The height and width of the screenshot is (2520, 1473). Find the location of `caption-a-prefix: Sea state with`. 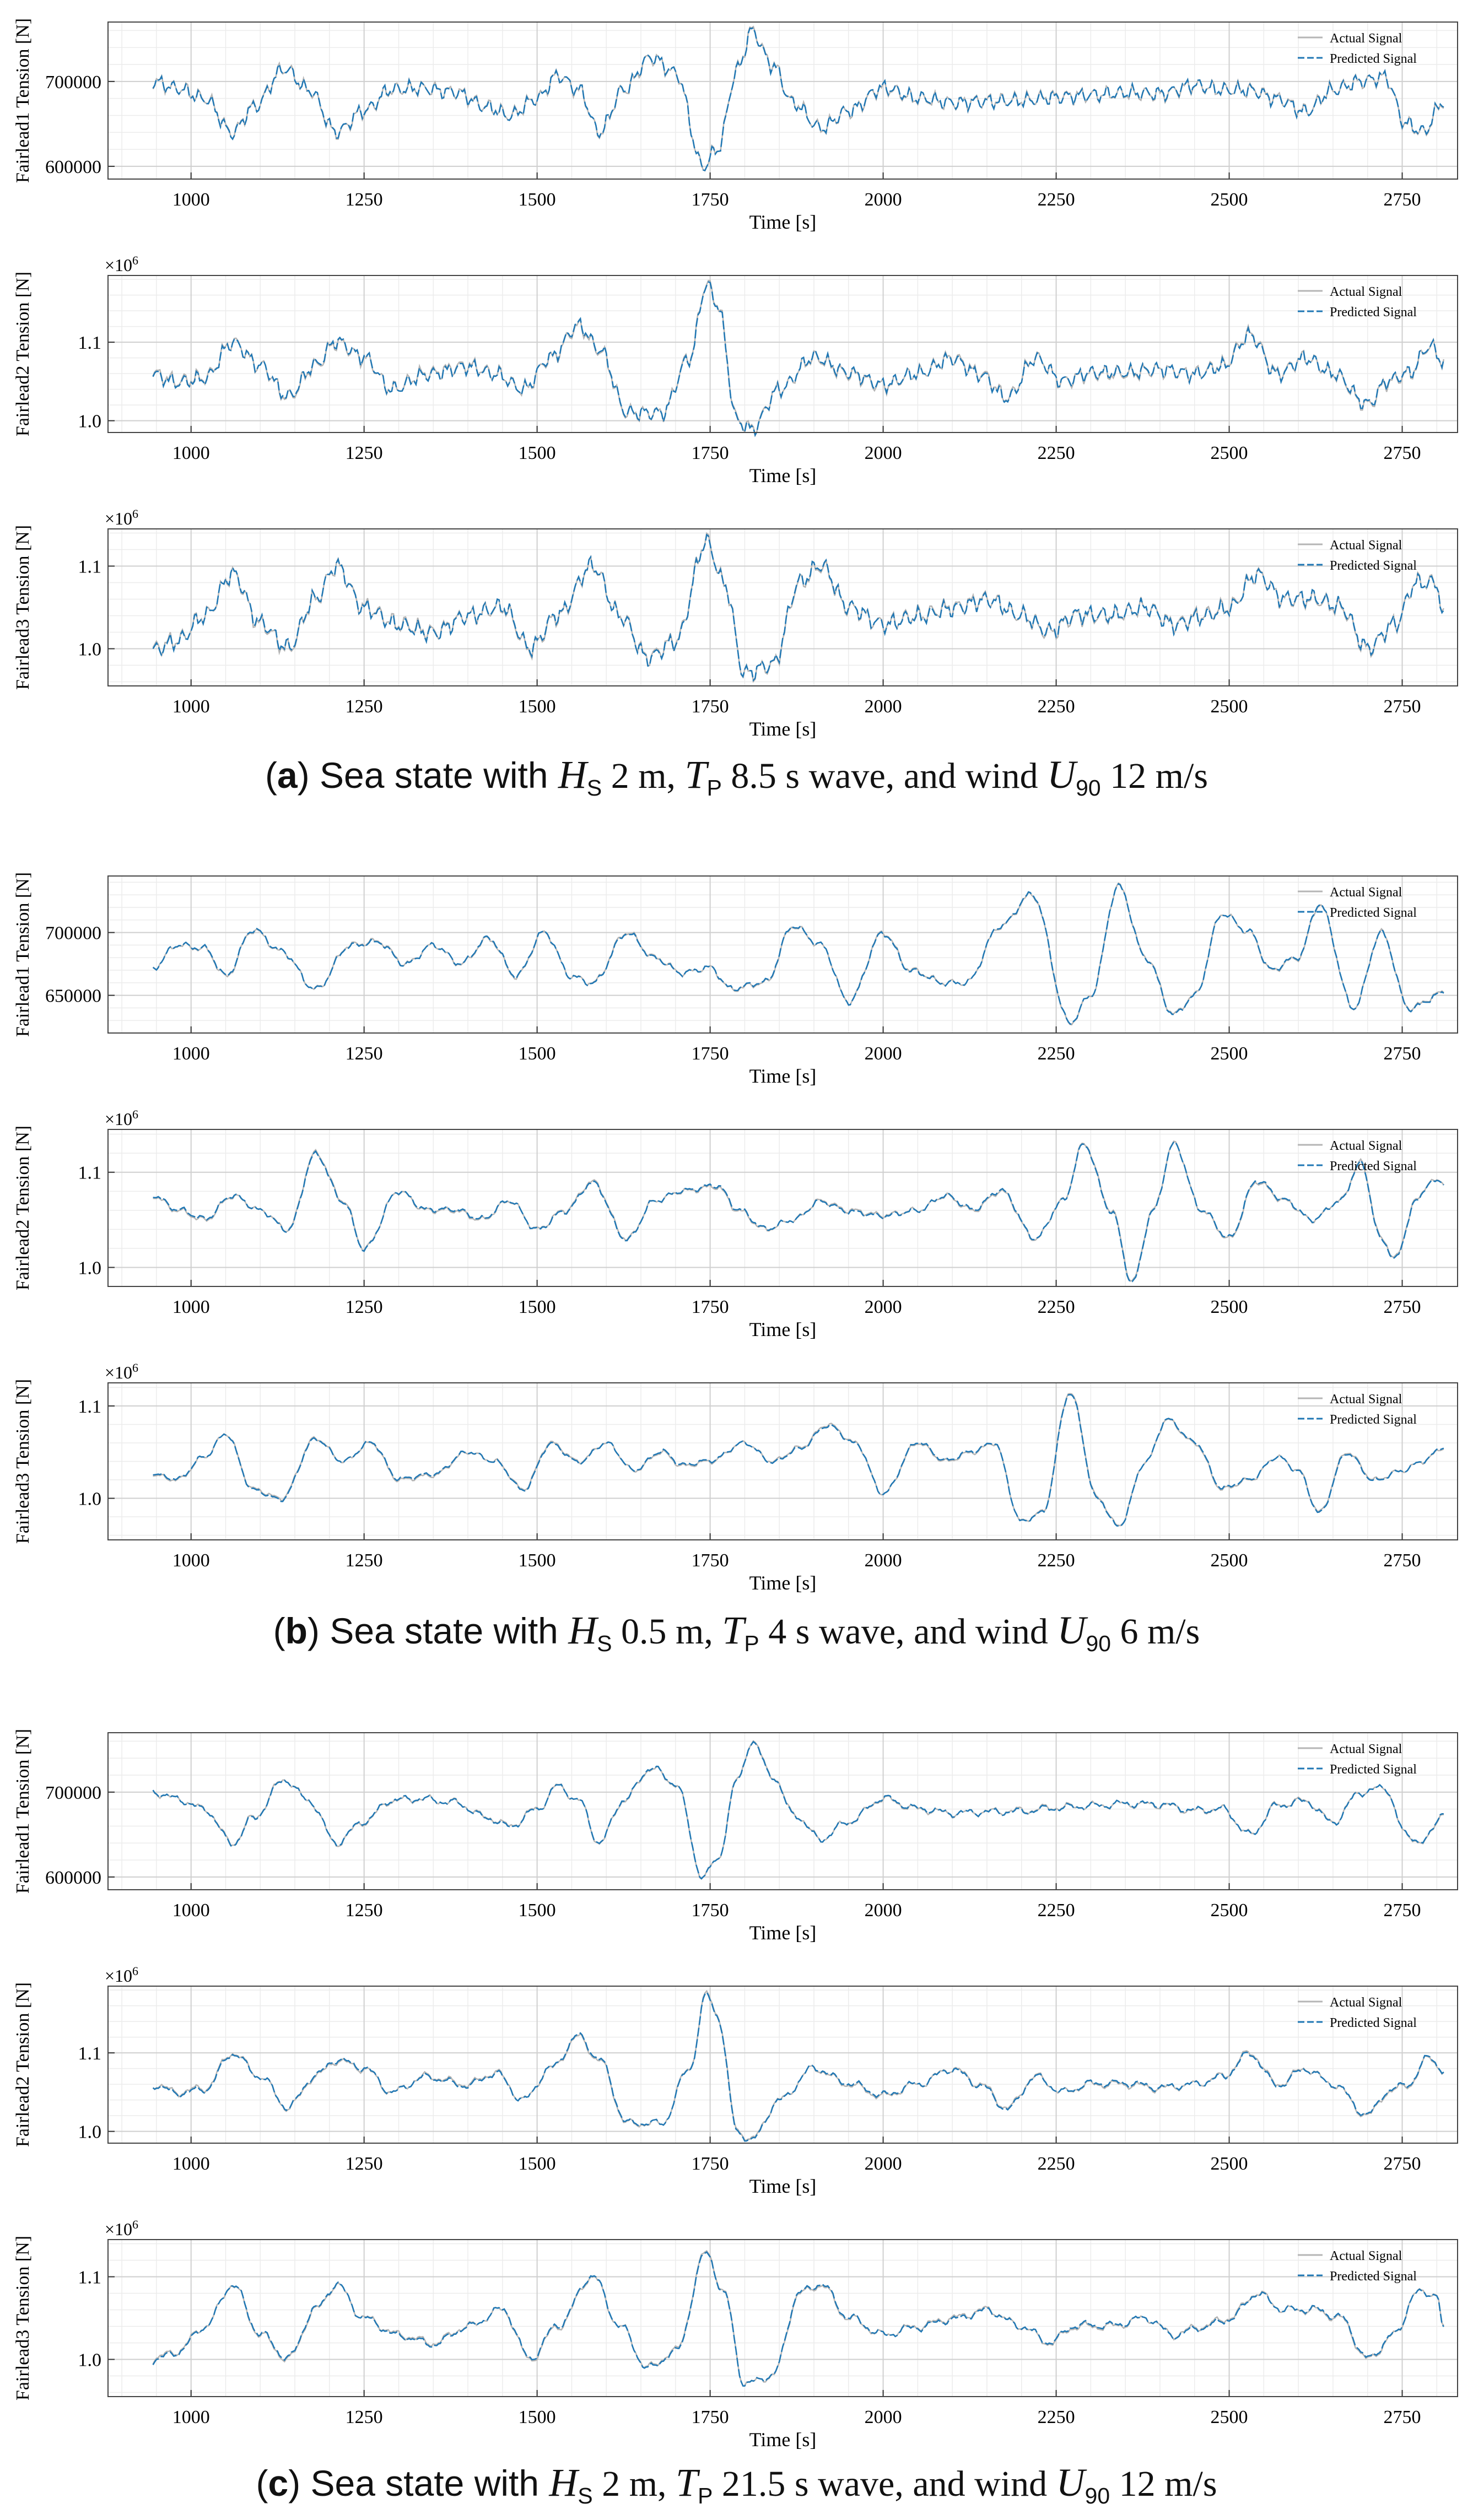

caption-a-prefix: Sea state with is located at coordinates (439, 775).